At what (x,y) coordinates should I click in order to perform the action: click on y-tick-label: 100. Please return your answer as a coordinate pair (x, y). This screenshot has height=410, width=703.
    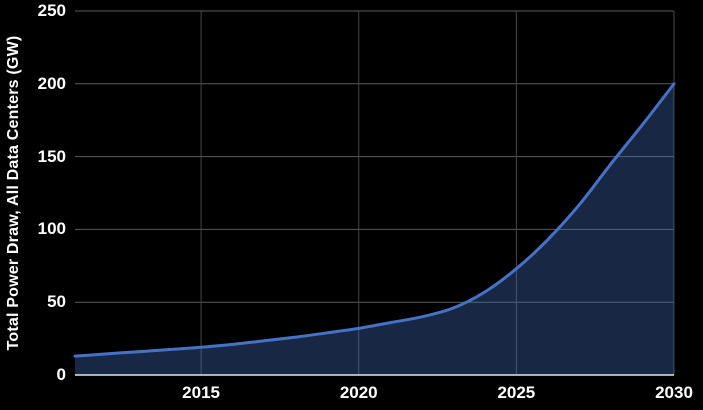
    Looking at the image, I should click on (51, 229).